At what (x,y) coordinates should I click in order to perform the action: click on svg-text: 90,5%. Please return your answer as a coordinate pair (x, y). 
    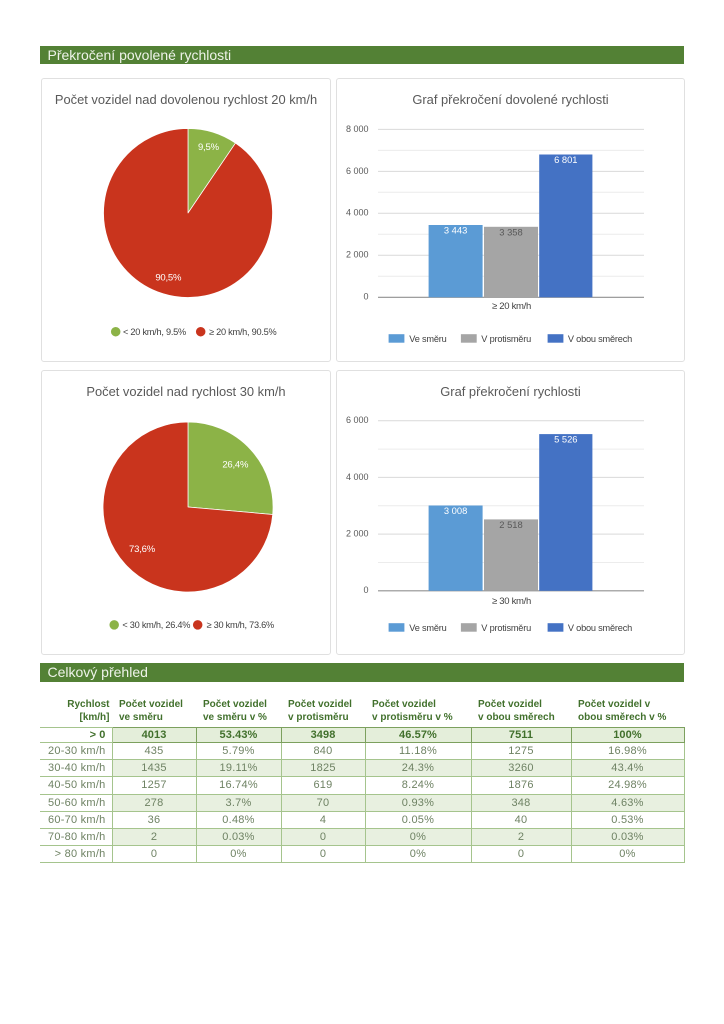
    Looking at the image, I should click on (168, 278).